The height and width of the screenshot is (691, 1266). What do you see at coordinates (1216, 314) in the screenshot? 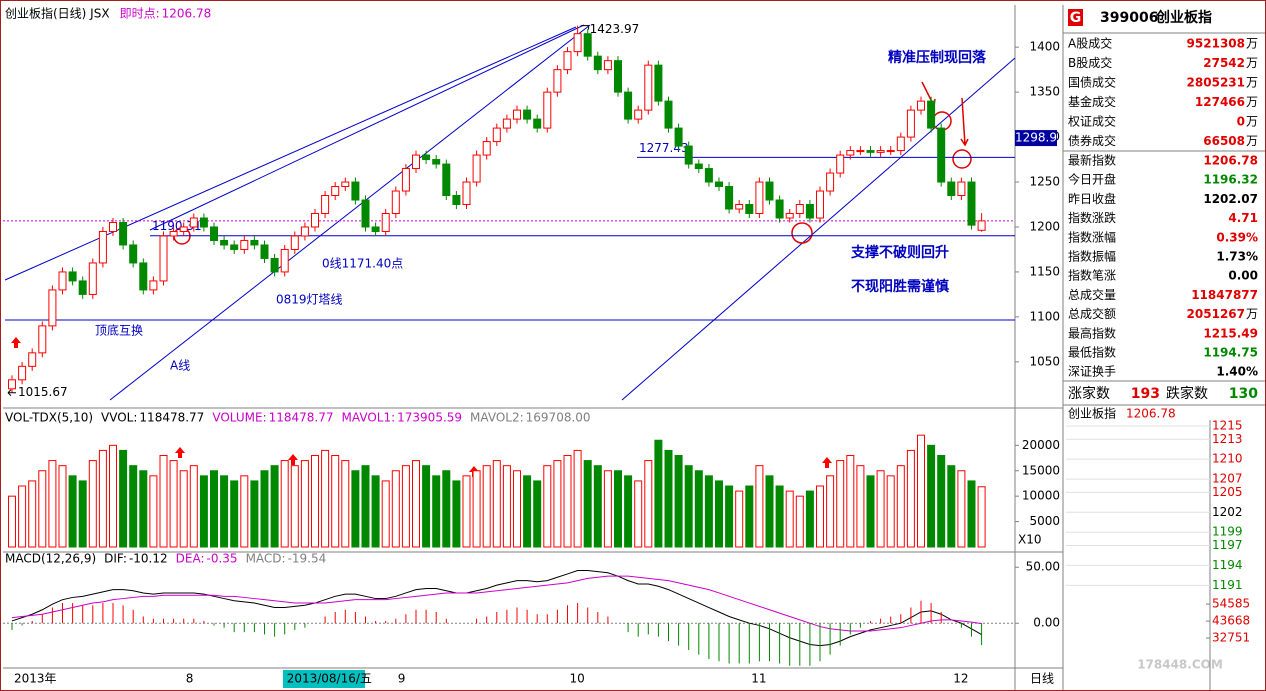
I see `quote-value: 2051267` at bounding box center [1216, 314].